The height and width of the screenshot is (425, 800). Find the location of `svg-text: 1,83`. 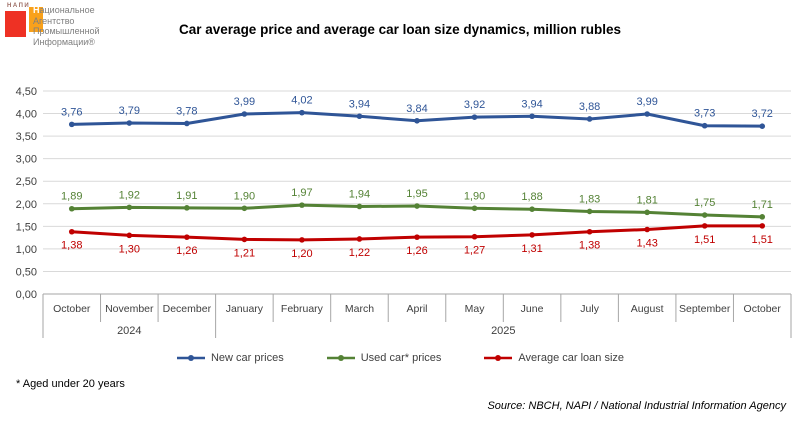

svg-text: 1,83 is located at coordinates (589, 199).